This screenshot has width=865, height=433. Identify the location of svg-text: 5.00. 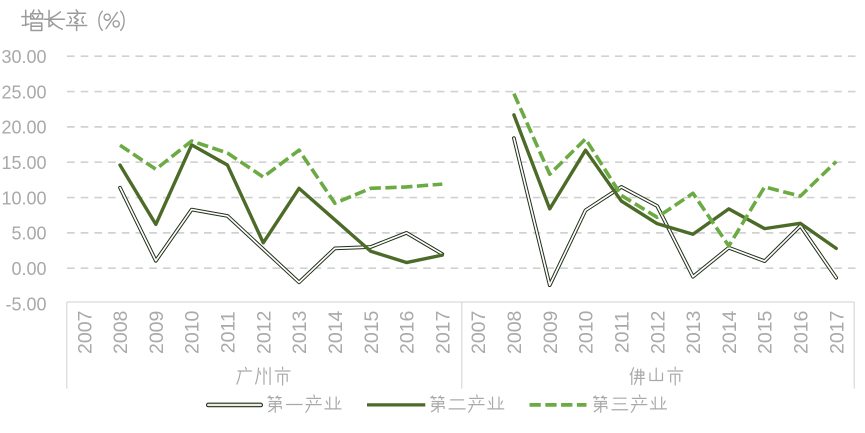
(28, 234).